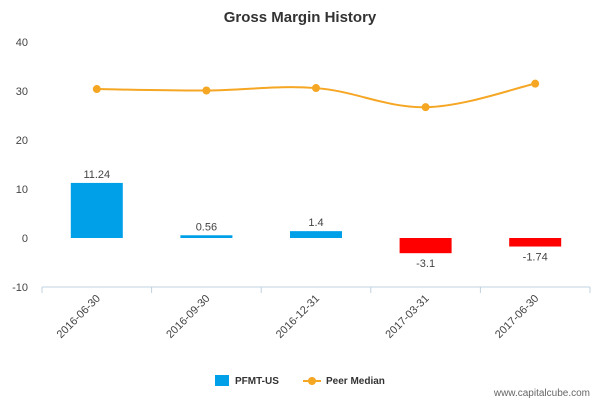 Image resolution: width=600 pixels, height=400 pixels. Describe the element at coordinates (407, 317) in the screenshot. I see `x-tick-label: 2017-03-31` at that location.